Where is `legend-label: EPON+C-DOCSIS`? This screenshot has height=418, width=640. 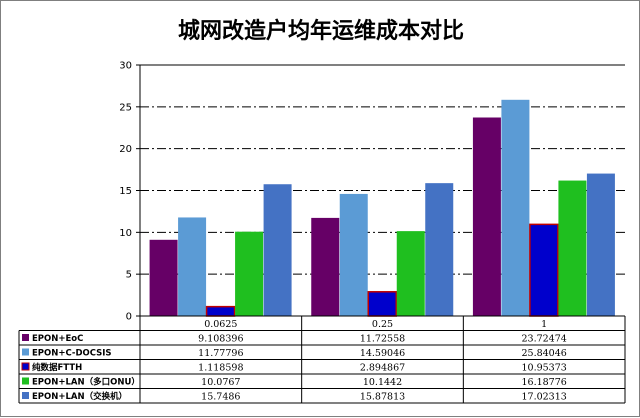
legend-label: EPON+C-DOCSIS is located at coordinates (72, 354).